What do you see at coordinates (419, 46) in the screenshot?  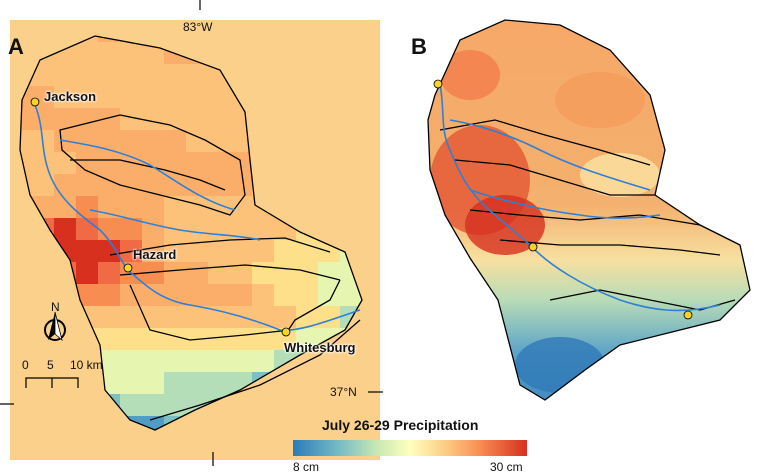 I see `panel-label-b: B` at bounding box center [419, 46].